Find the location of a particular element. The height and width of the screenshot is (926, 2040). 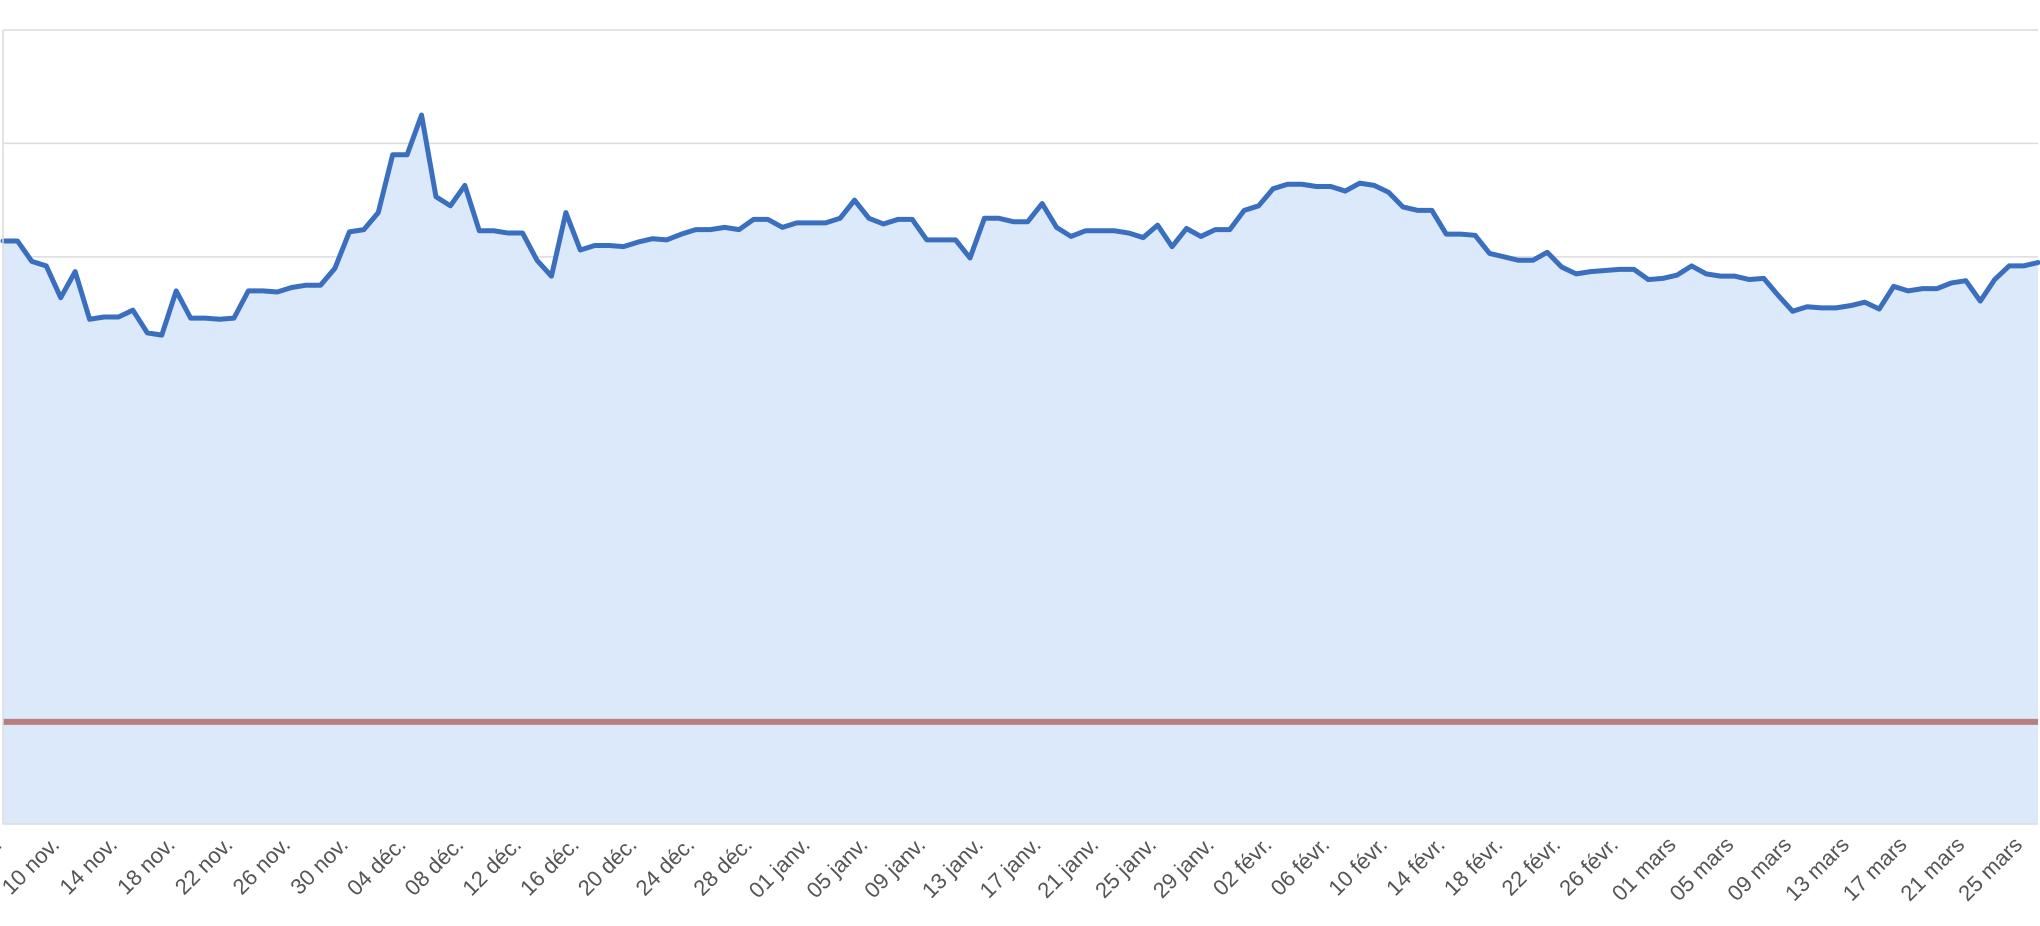

x-tick-label: 21 janv. is located at coordinates (1067, 867).